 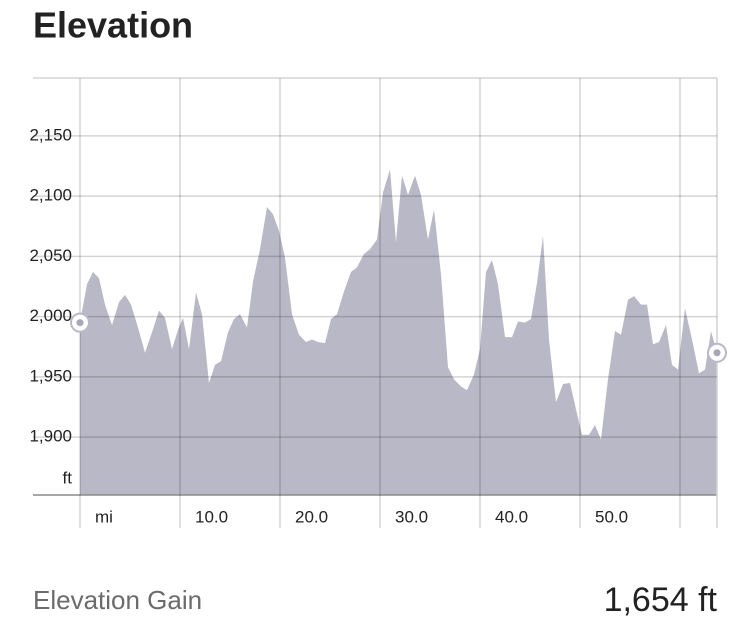 I want to click on summary-label: Elevation Gain, so click(x=117, y=600).